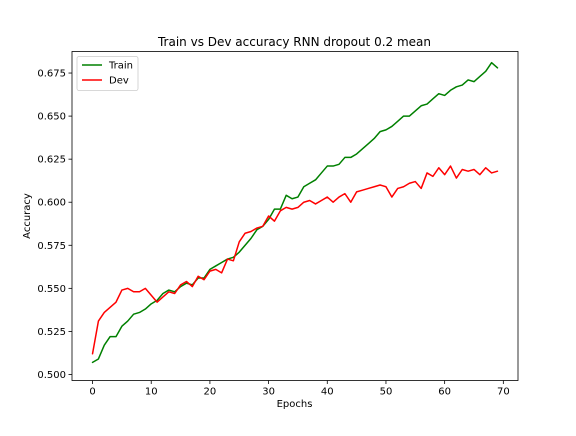 Image resolution: width=576 pixels, height=436 pixels. What do you see at coordinates (92, 392) in the screenshot?
I see `x-tick-label: 0` at bounding box center [92, 392].